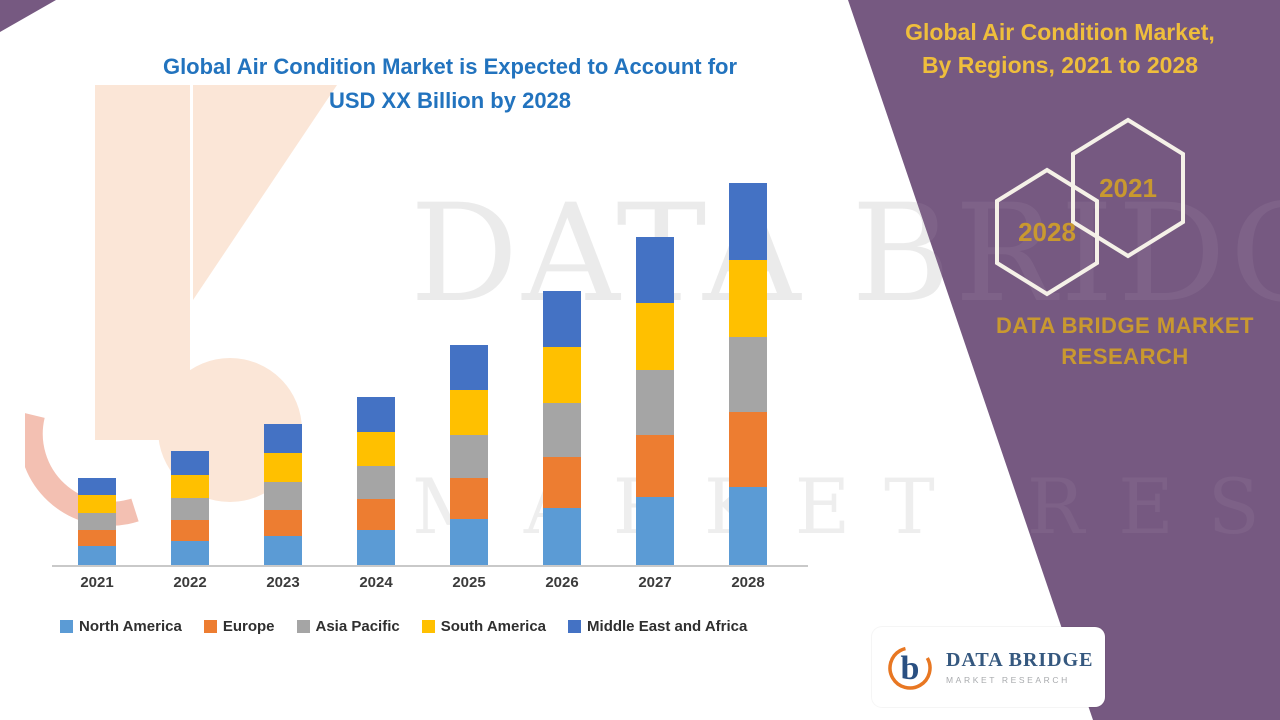 This screenshot has height=720, width=1280. Describe the element at coordinates (655, 582) in the screenshot. I see `x-axis-label: 2027` at that location.